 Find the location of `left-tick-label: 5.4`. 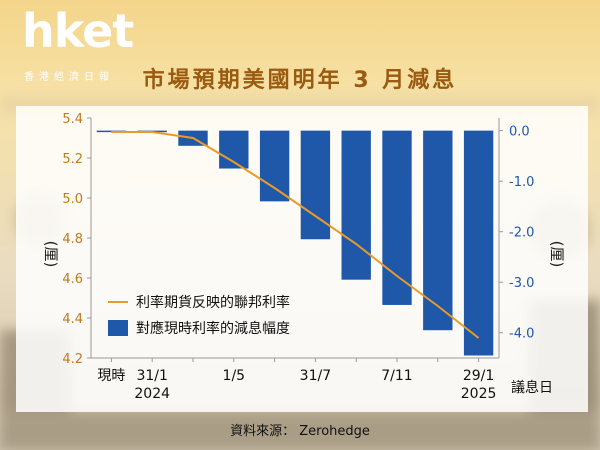

left-tick-label: 5.4 is located at coordinates (72, 119).